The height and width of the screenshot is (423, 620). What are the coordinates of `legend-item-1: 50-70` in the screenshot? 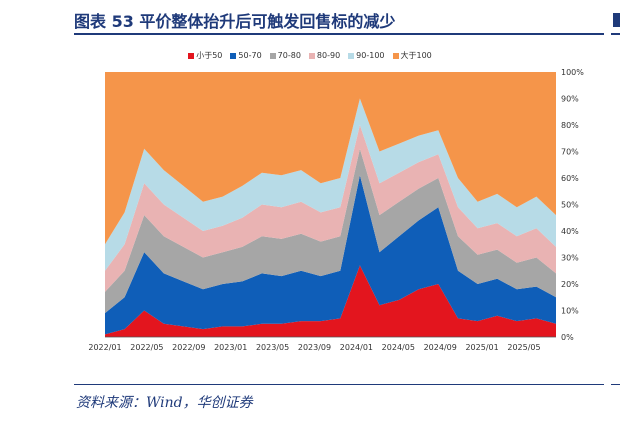 It's located at (246, 55).